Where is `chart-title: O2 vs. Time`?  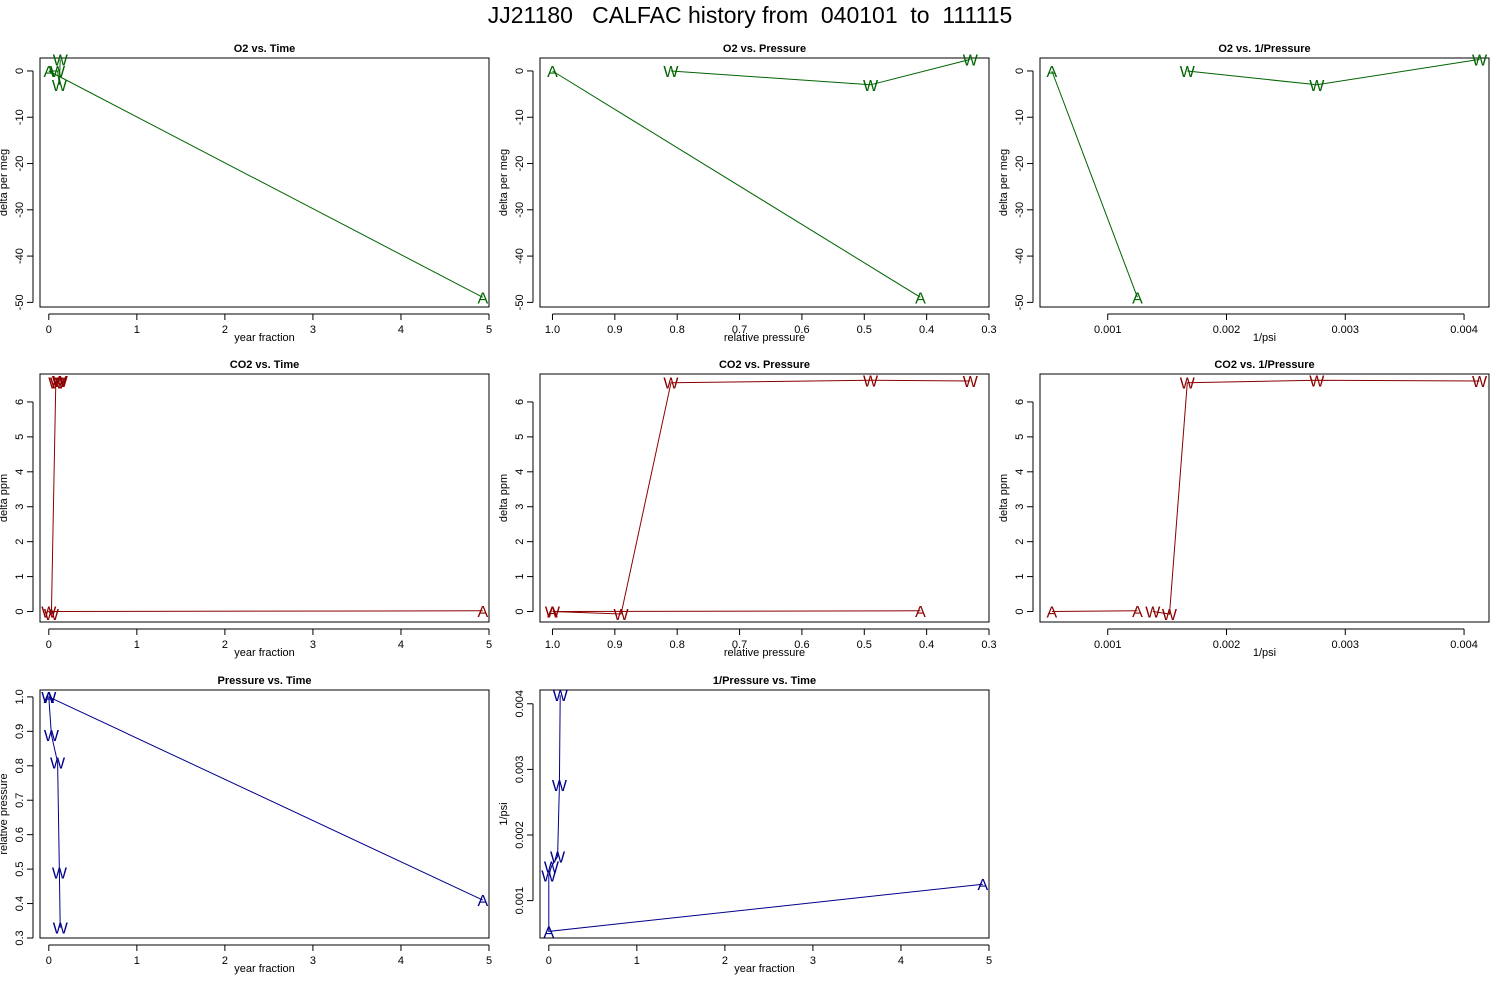 chart-title: O2 vs. Time is located at coordinates (265, 49).